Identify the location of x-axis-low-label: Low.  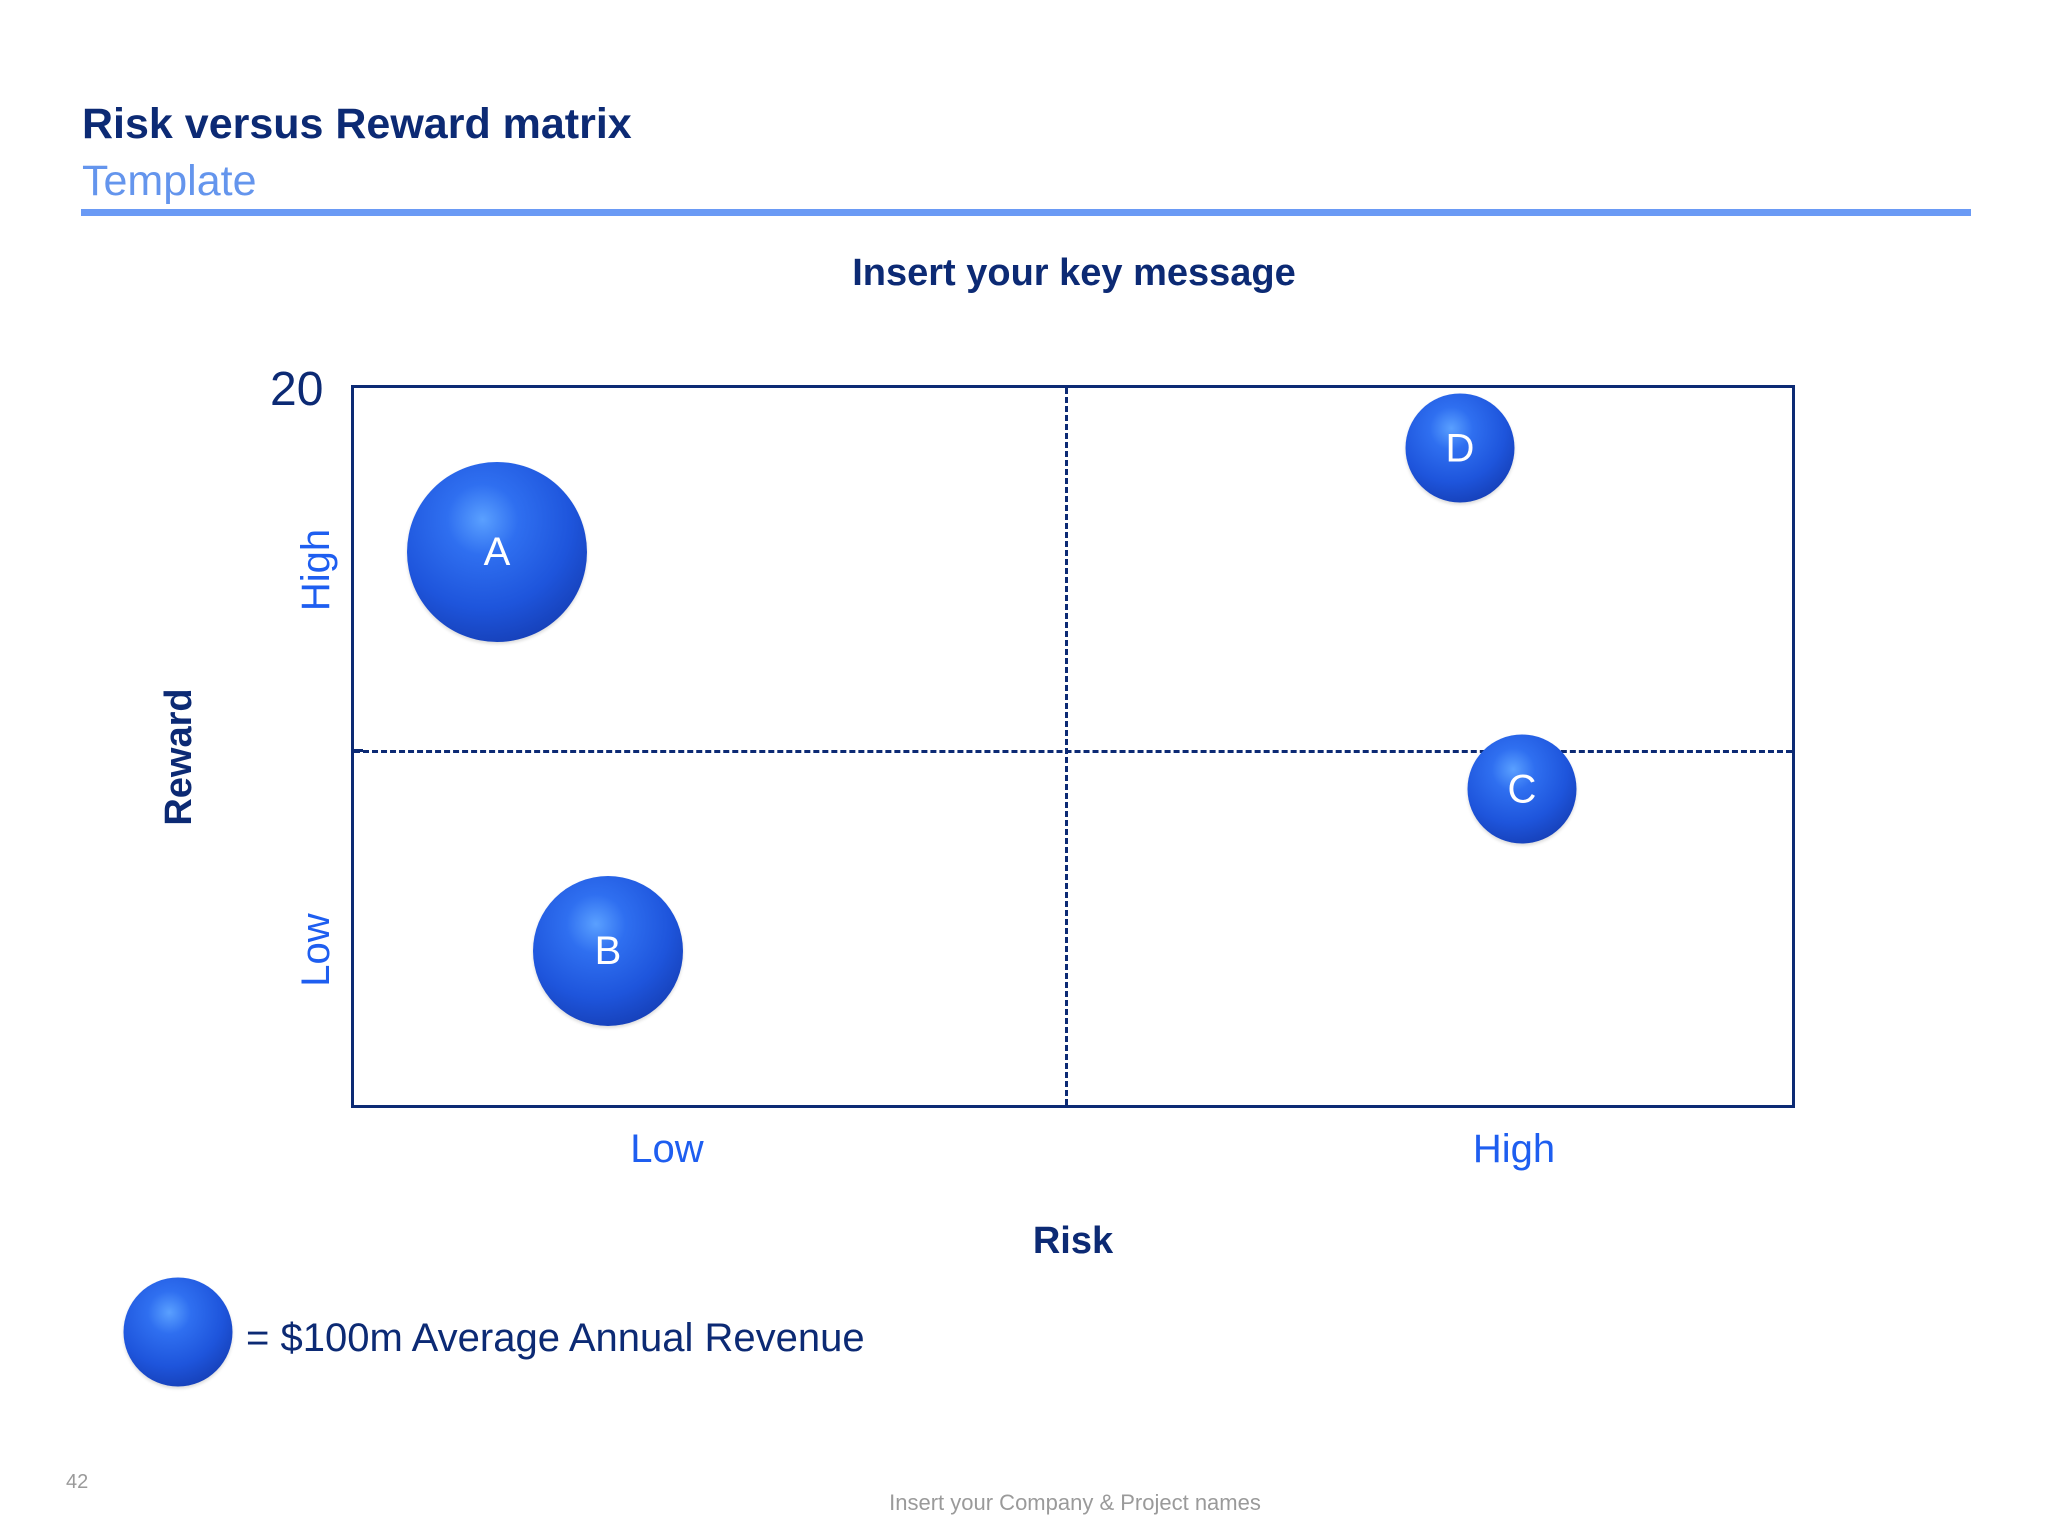
(667, 1149).